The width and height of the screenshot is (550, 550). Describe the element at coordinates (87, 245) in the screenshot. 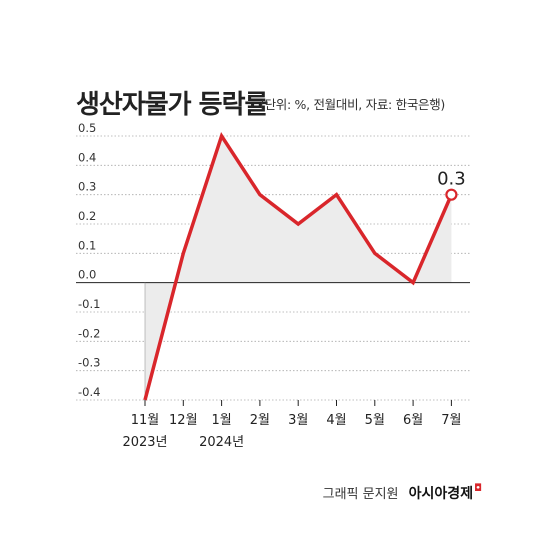

I see `y-tick-label: 0.1` at that location.